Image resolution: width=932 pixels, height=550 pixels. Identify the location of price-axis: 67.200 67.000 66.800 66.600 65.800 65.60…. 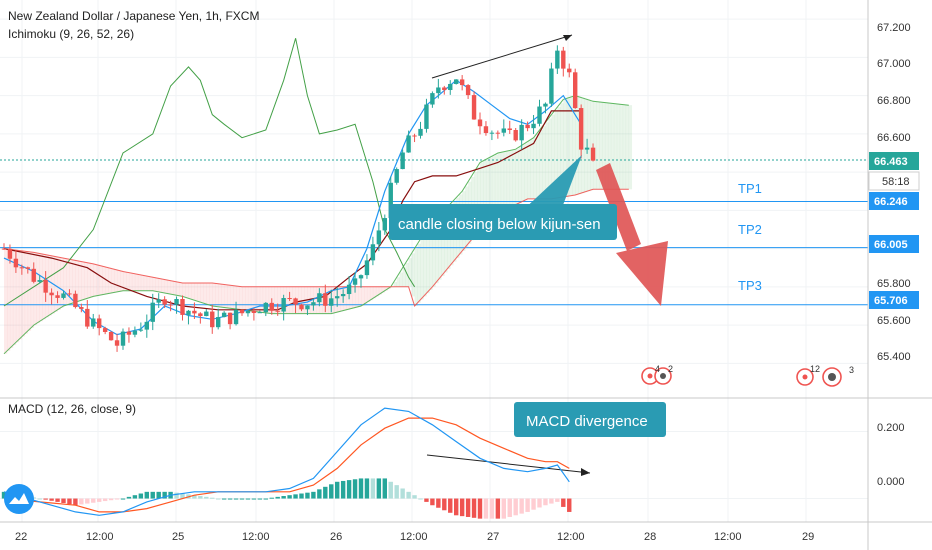
(893, 275).